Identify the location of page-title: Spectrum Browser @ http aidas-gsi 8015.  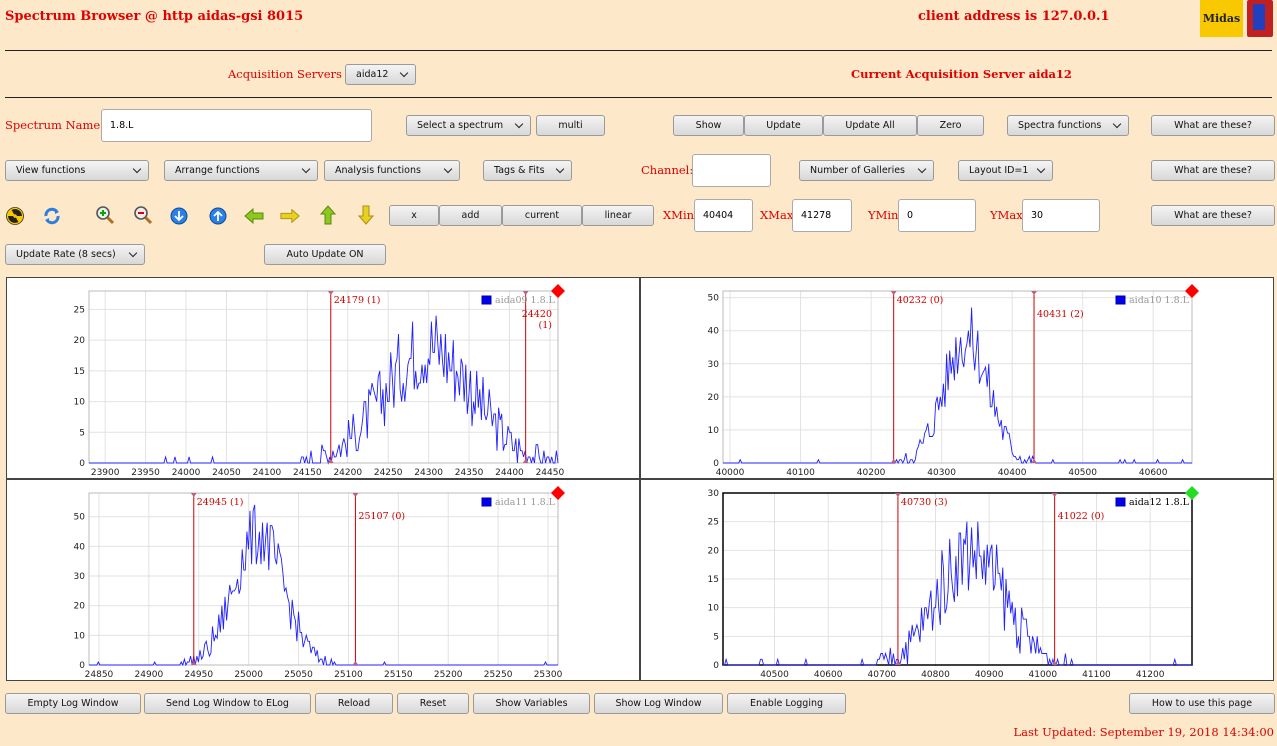
(154, 16).